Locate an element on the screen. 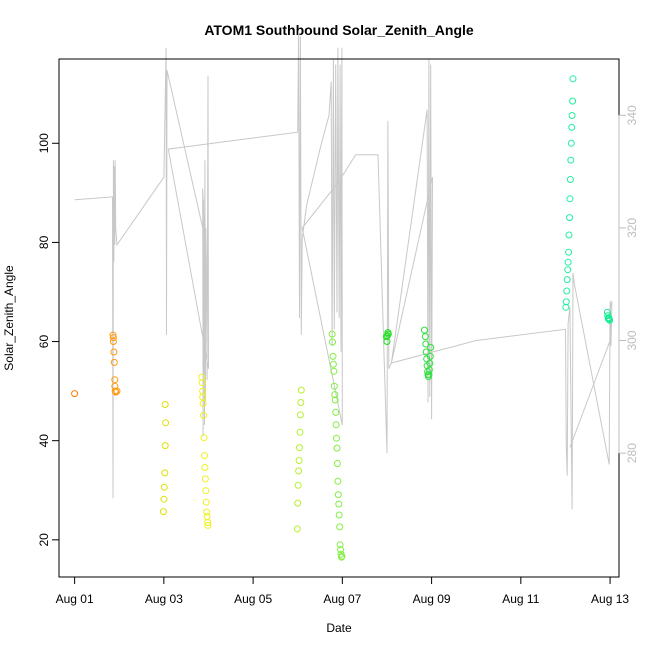 This screenshot has width=650, height=650. x-axis-label: Date is located at coordinates (339, 628).